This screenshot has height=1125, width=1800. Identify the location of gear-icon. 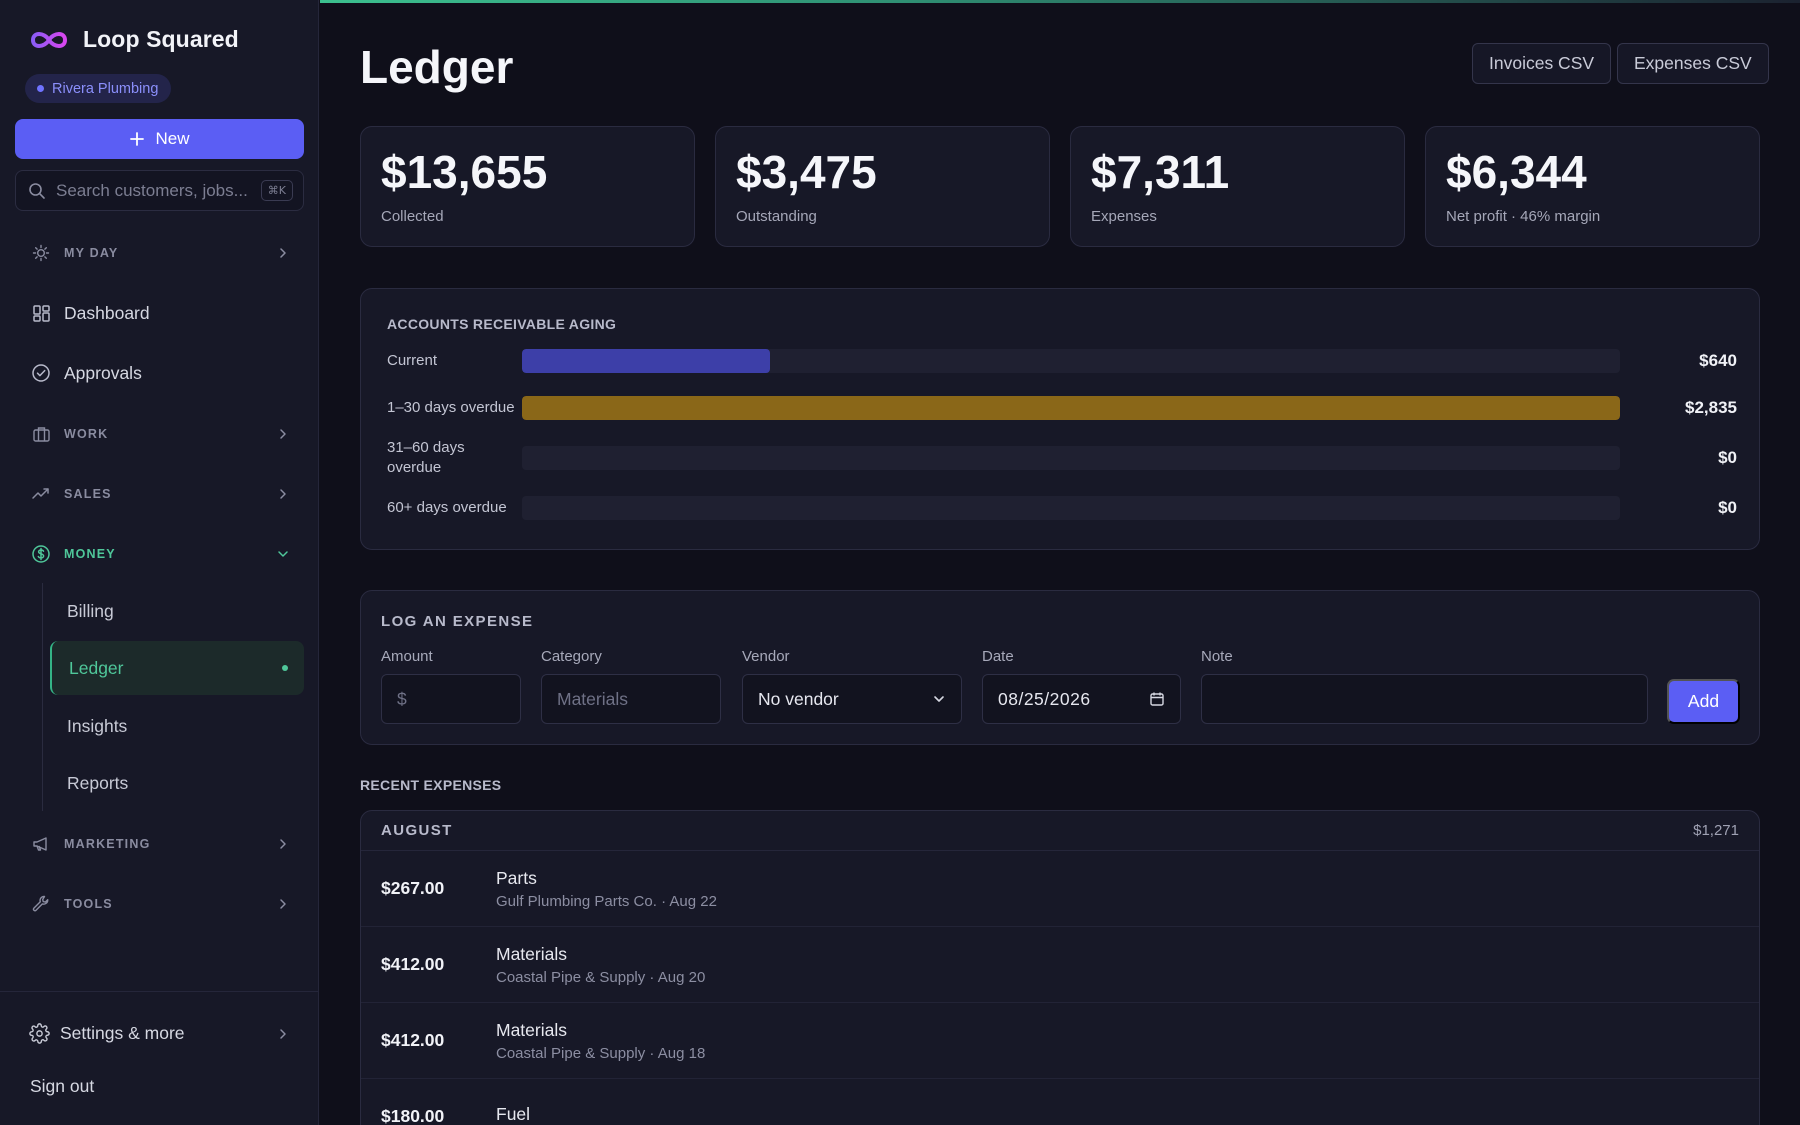
(39, 1033).